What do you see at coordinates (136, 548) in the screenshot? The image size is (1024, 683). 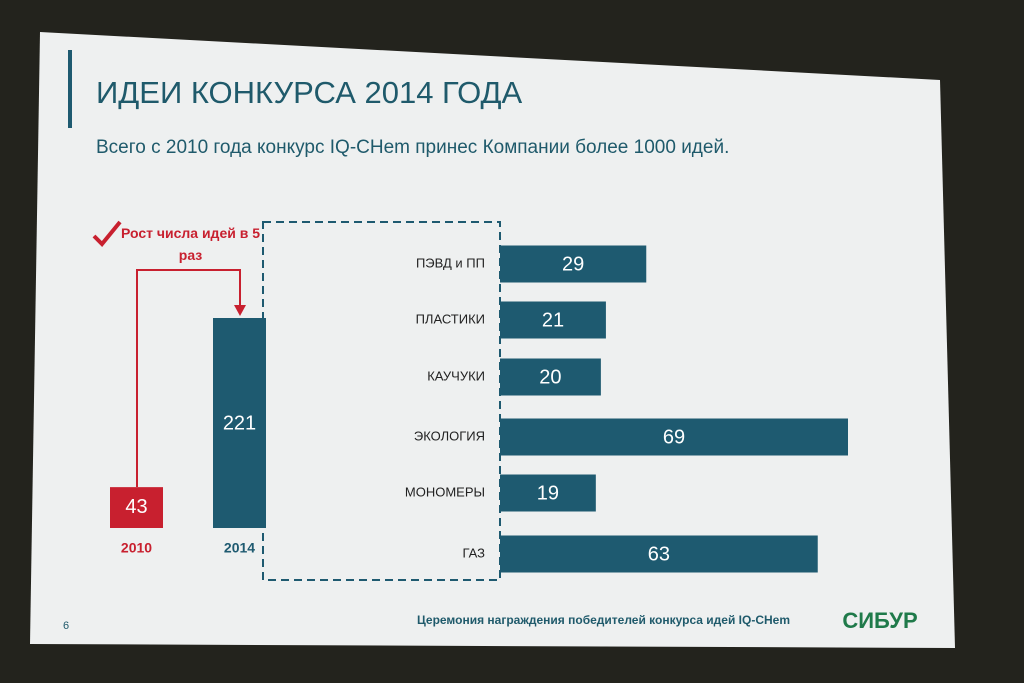 I see `category-label: 2010` at bounding box center [136, 548].